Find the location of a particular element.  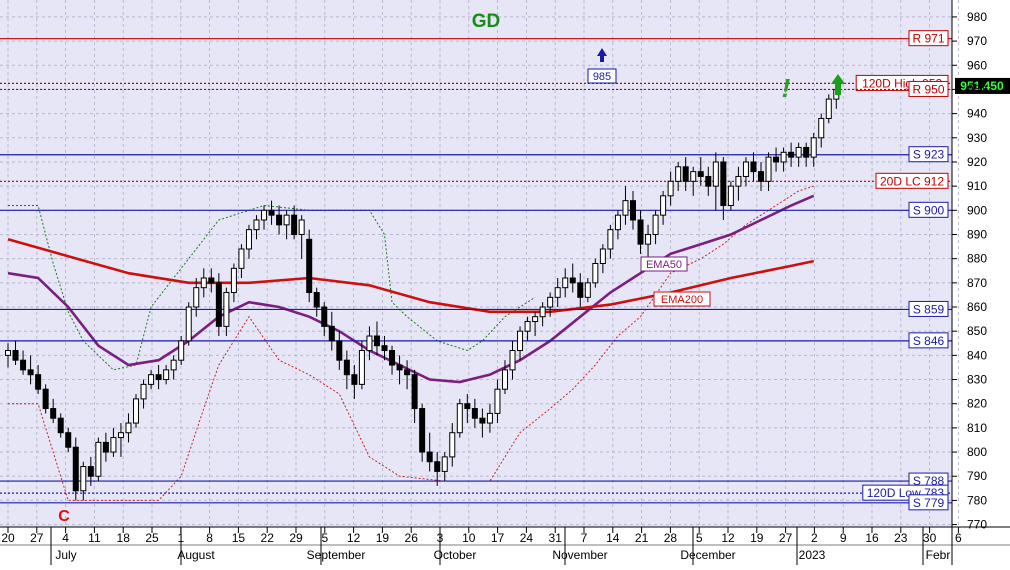

ema-line is located at coordinates (410, 276).